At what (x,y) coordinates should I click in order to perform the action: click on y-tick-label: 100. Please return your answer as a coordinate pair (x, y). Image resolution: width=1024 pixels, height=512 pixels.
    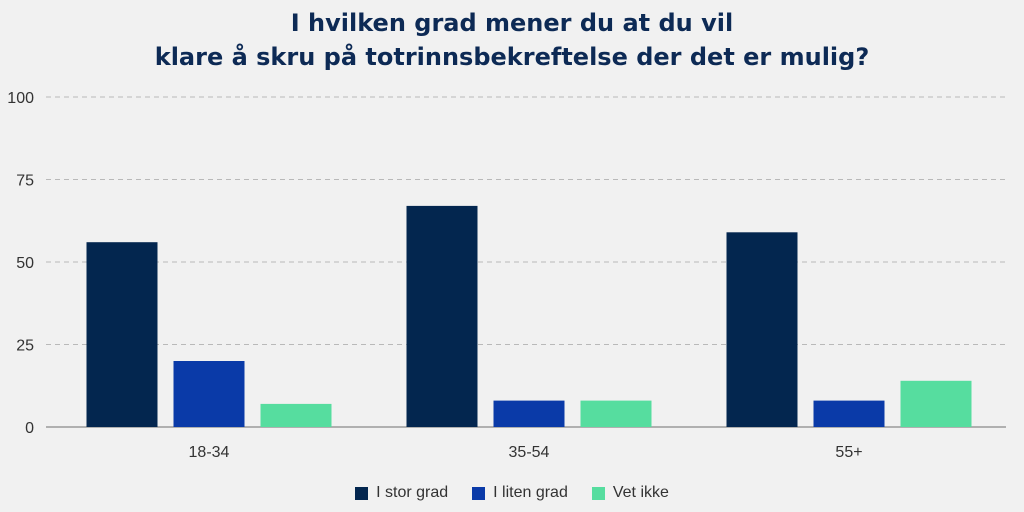
    Looking at the image, I should click on (20, 98).